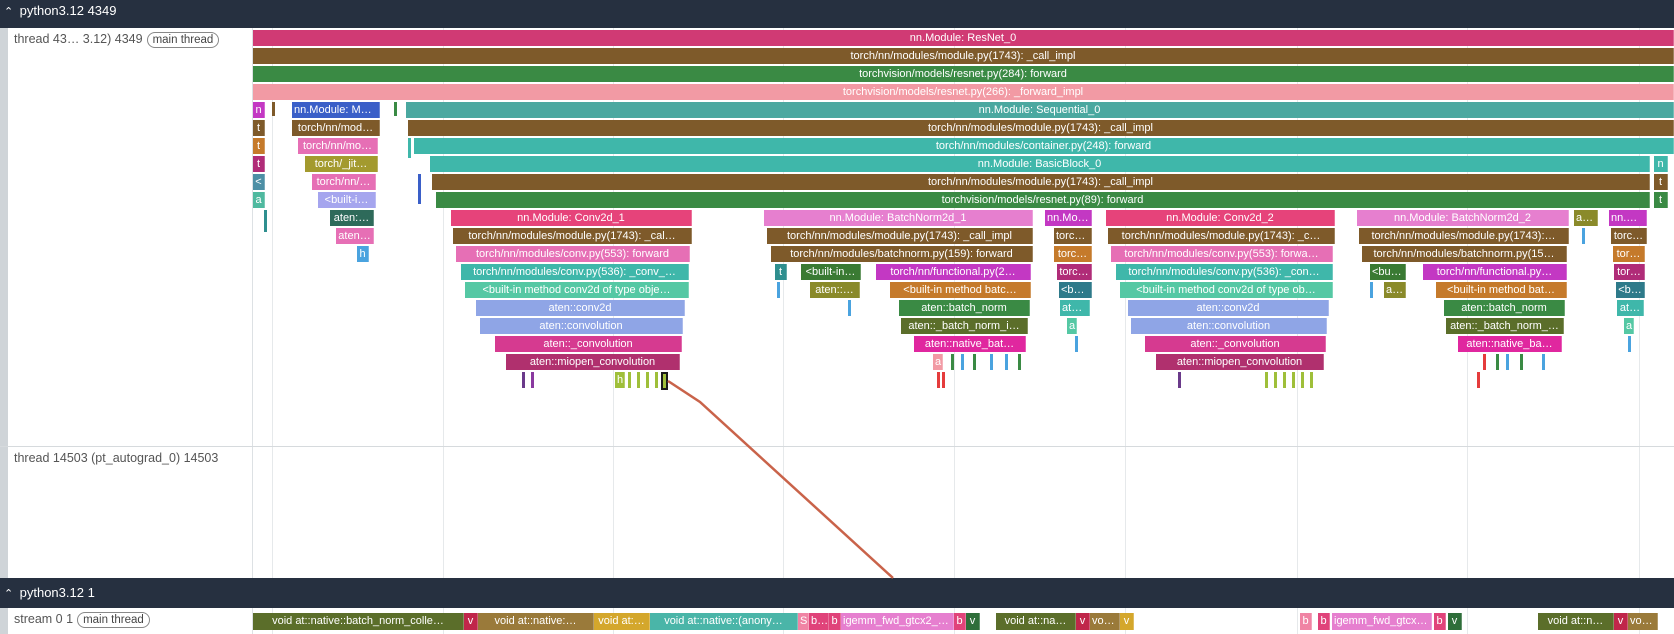 The height and width of the screenshot is (634, 1674). I want to click on process-header: ⌃ python3.12 1, so click(837, 593).